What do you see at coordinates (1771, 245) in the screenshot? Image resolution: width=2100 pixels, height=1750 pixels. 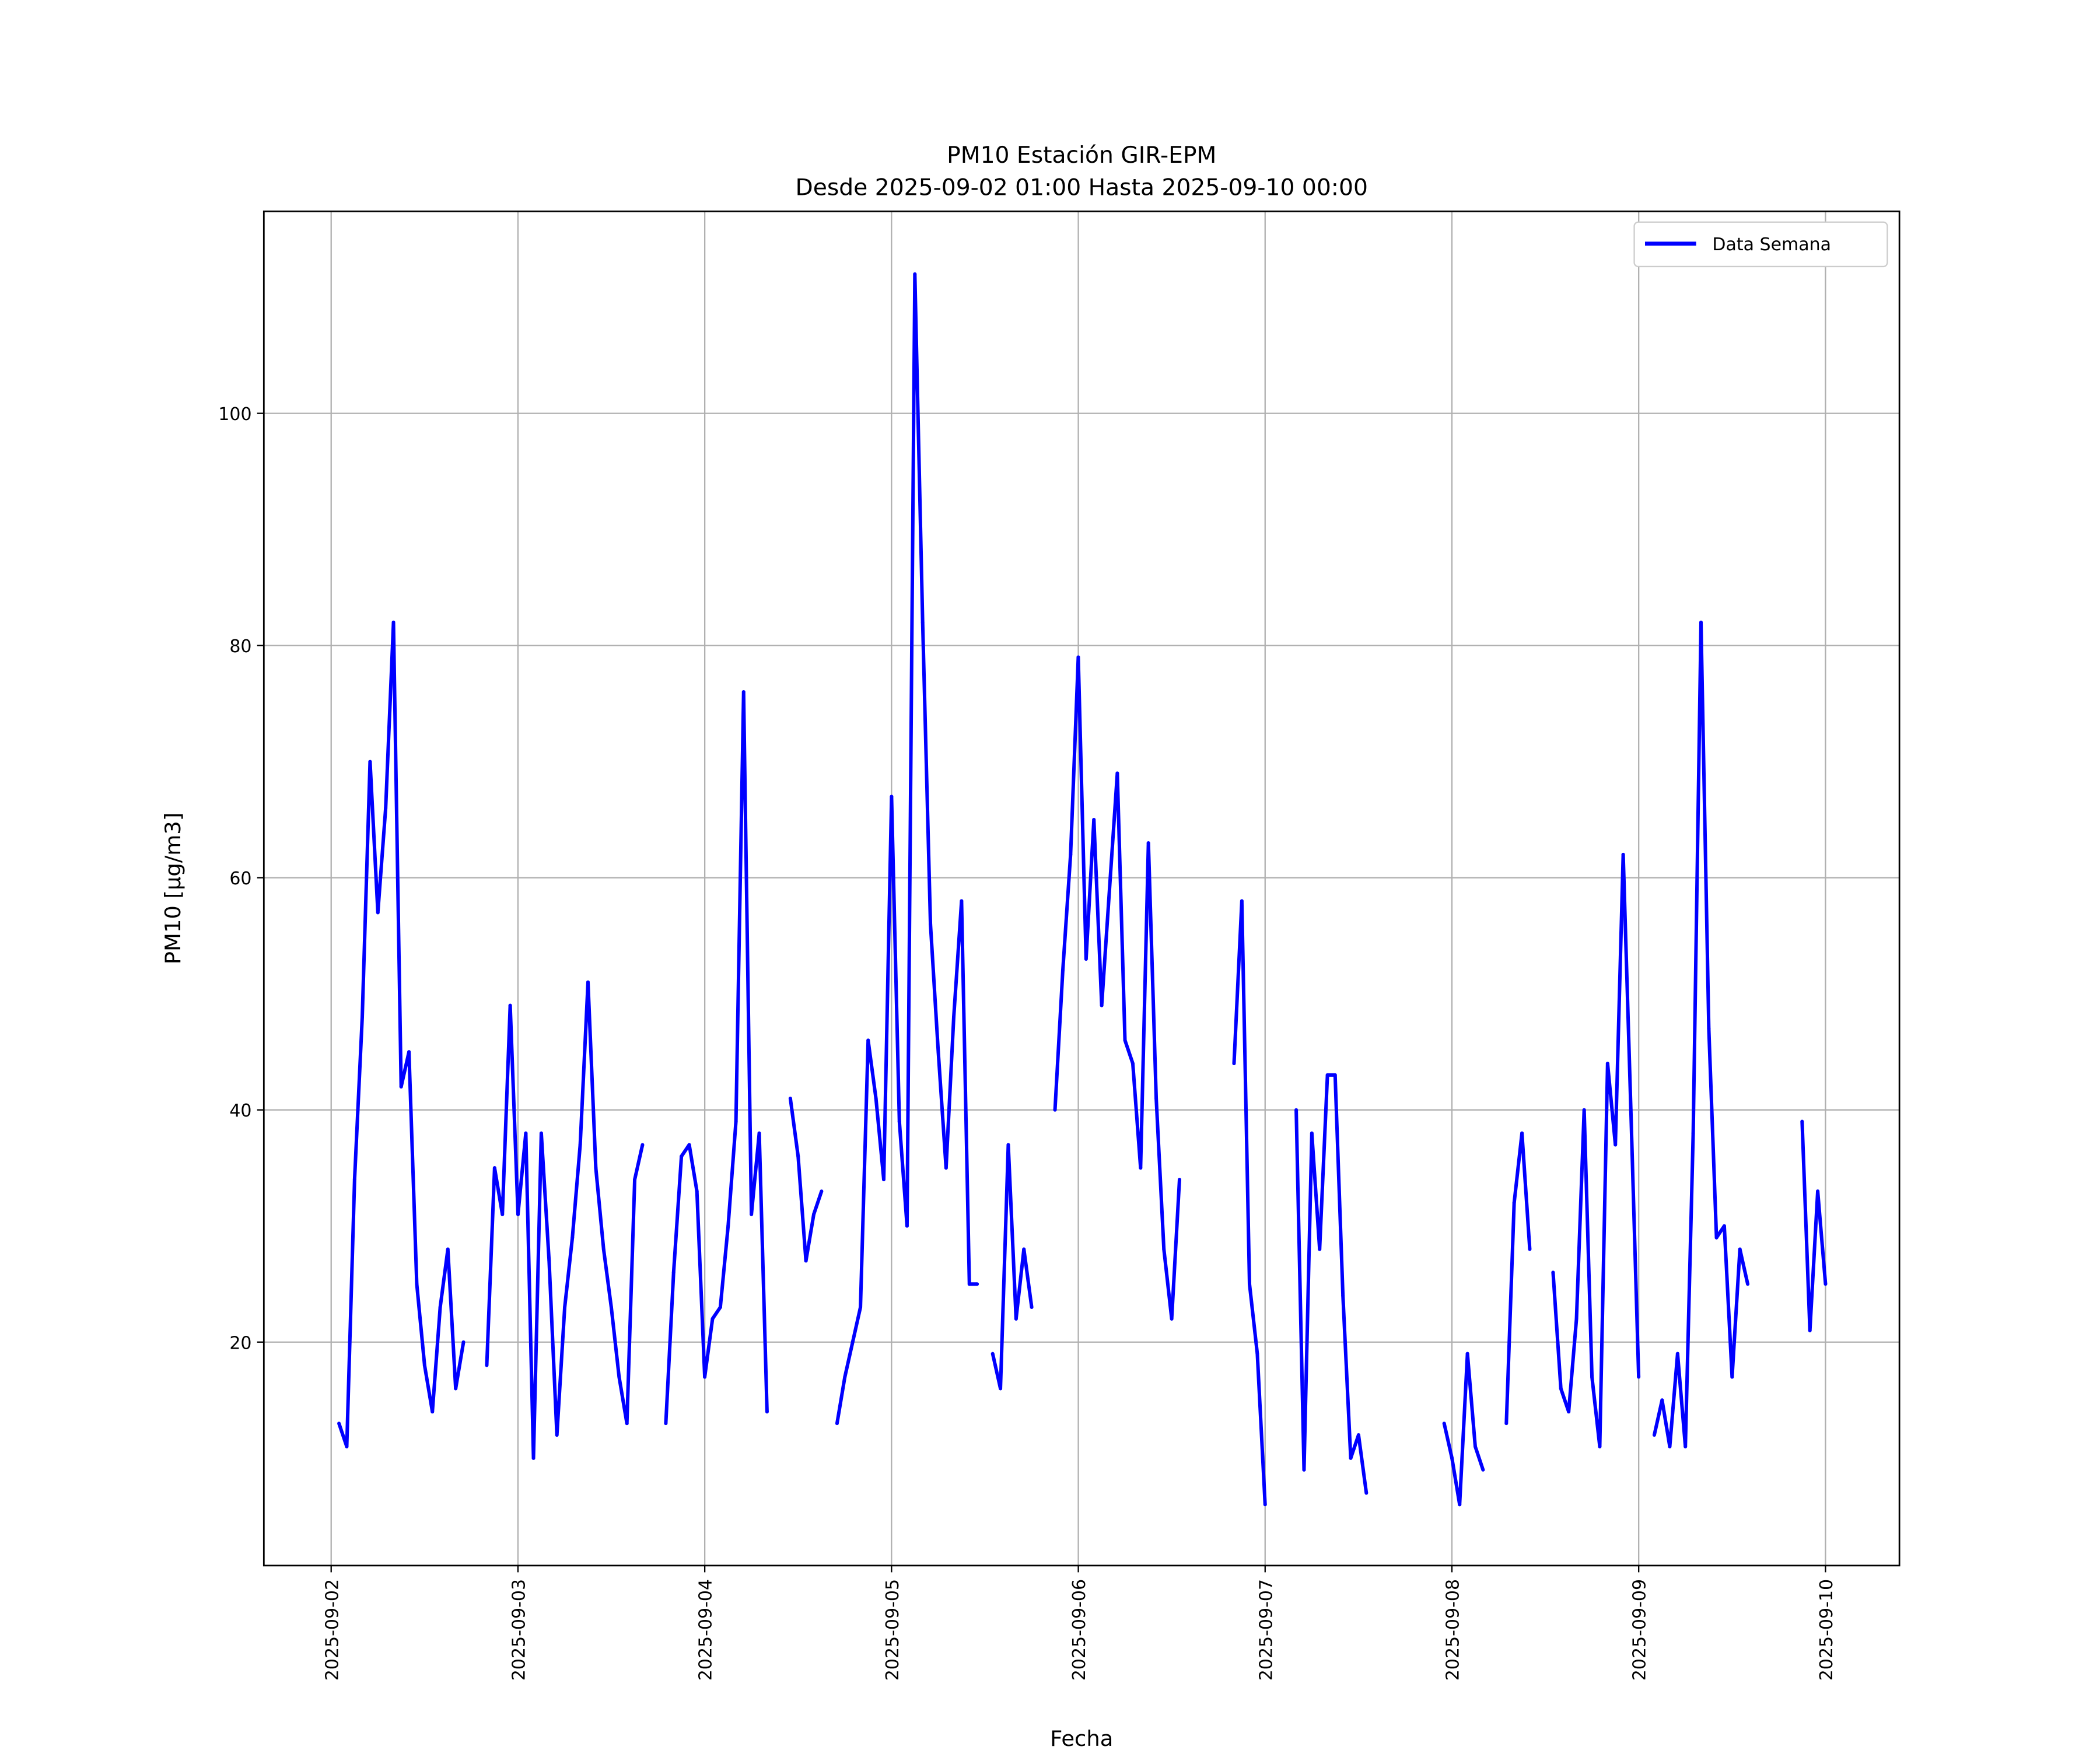 I see `legend-label: Data Semana` at bounding box center [1771, 245].